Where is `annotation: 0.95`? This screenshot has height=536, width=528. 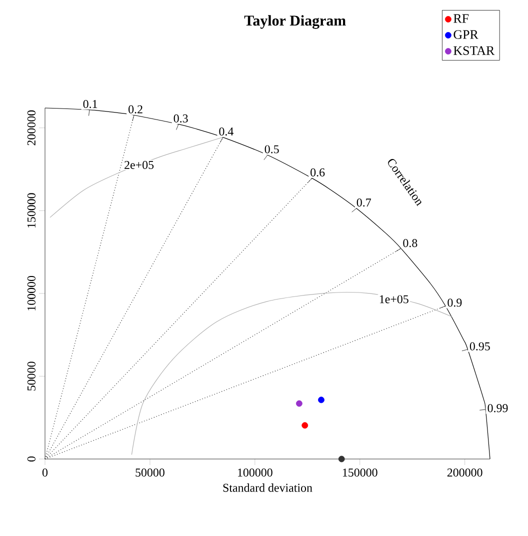 annotation: 0.95 is located at coordinates (480, 346).